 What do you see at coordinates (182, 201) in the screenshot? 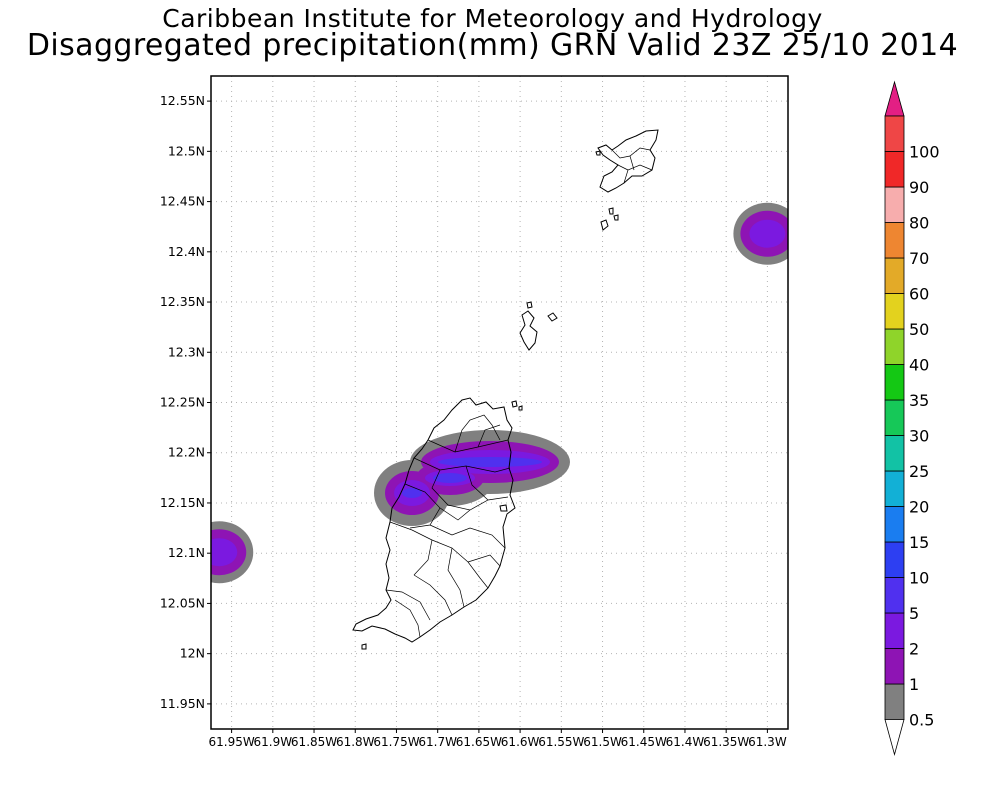
I see `lat-tick-label: 12.45N` at bounding box center [182, 201].